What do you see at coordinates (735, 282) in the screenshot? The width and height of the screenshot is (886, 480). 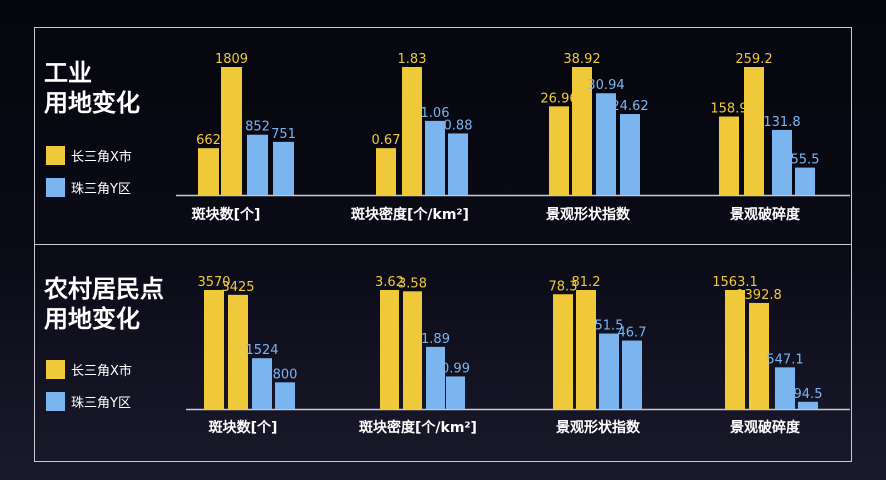 I see `bar-value-label: 1563.1` at bounding box center [735, 282].